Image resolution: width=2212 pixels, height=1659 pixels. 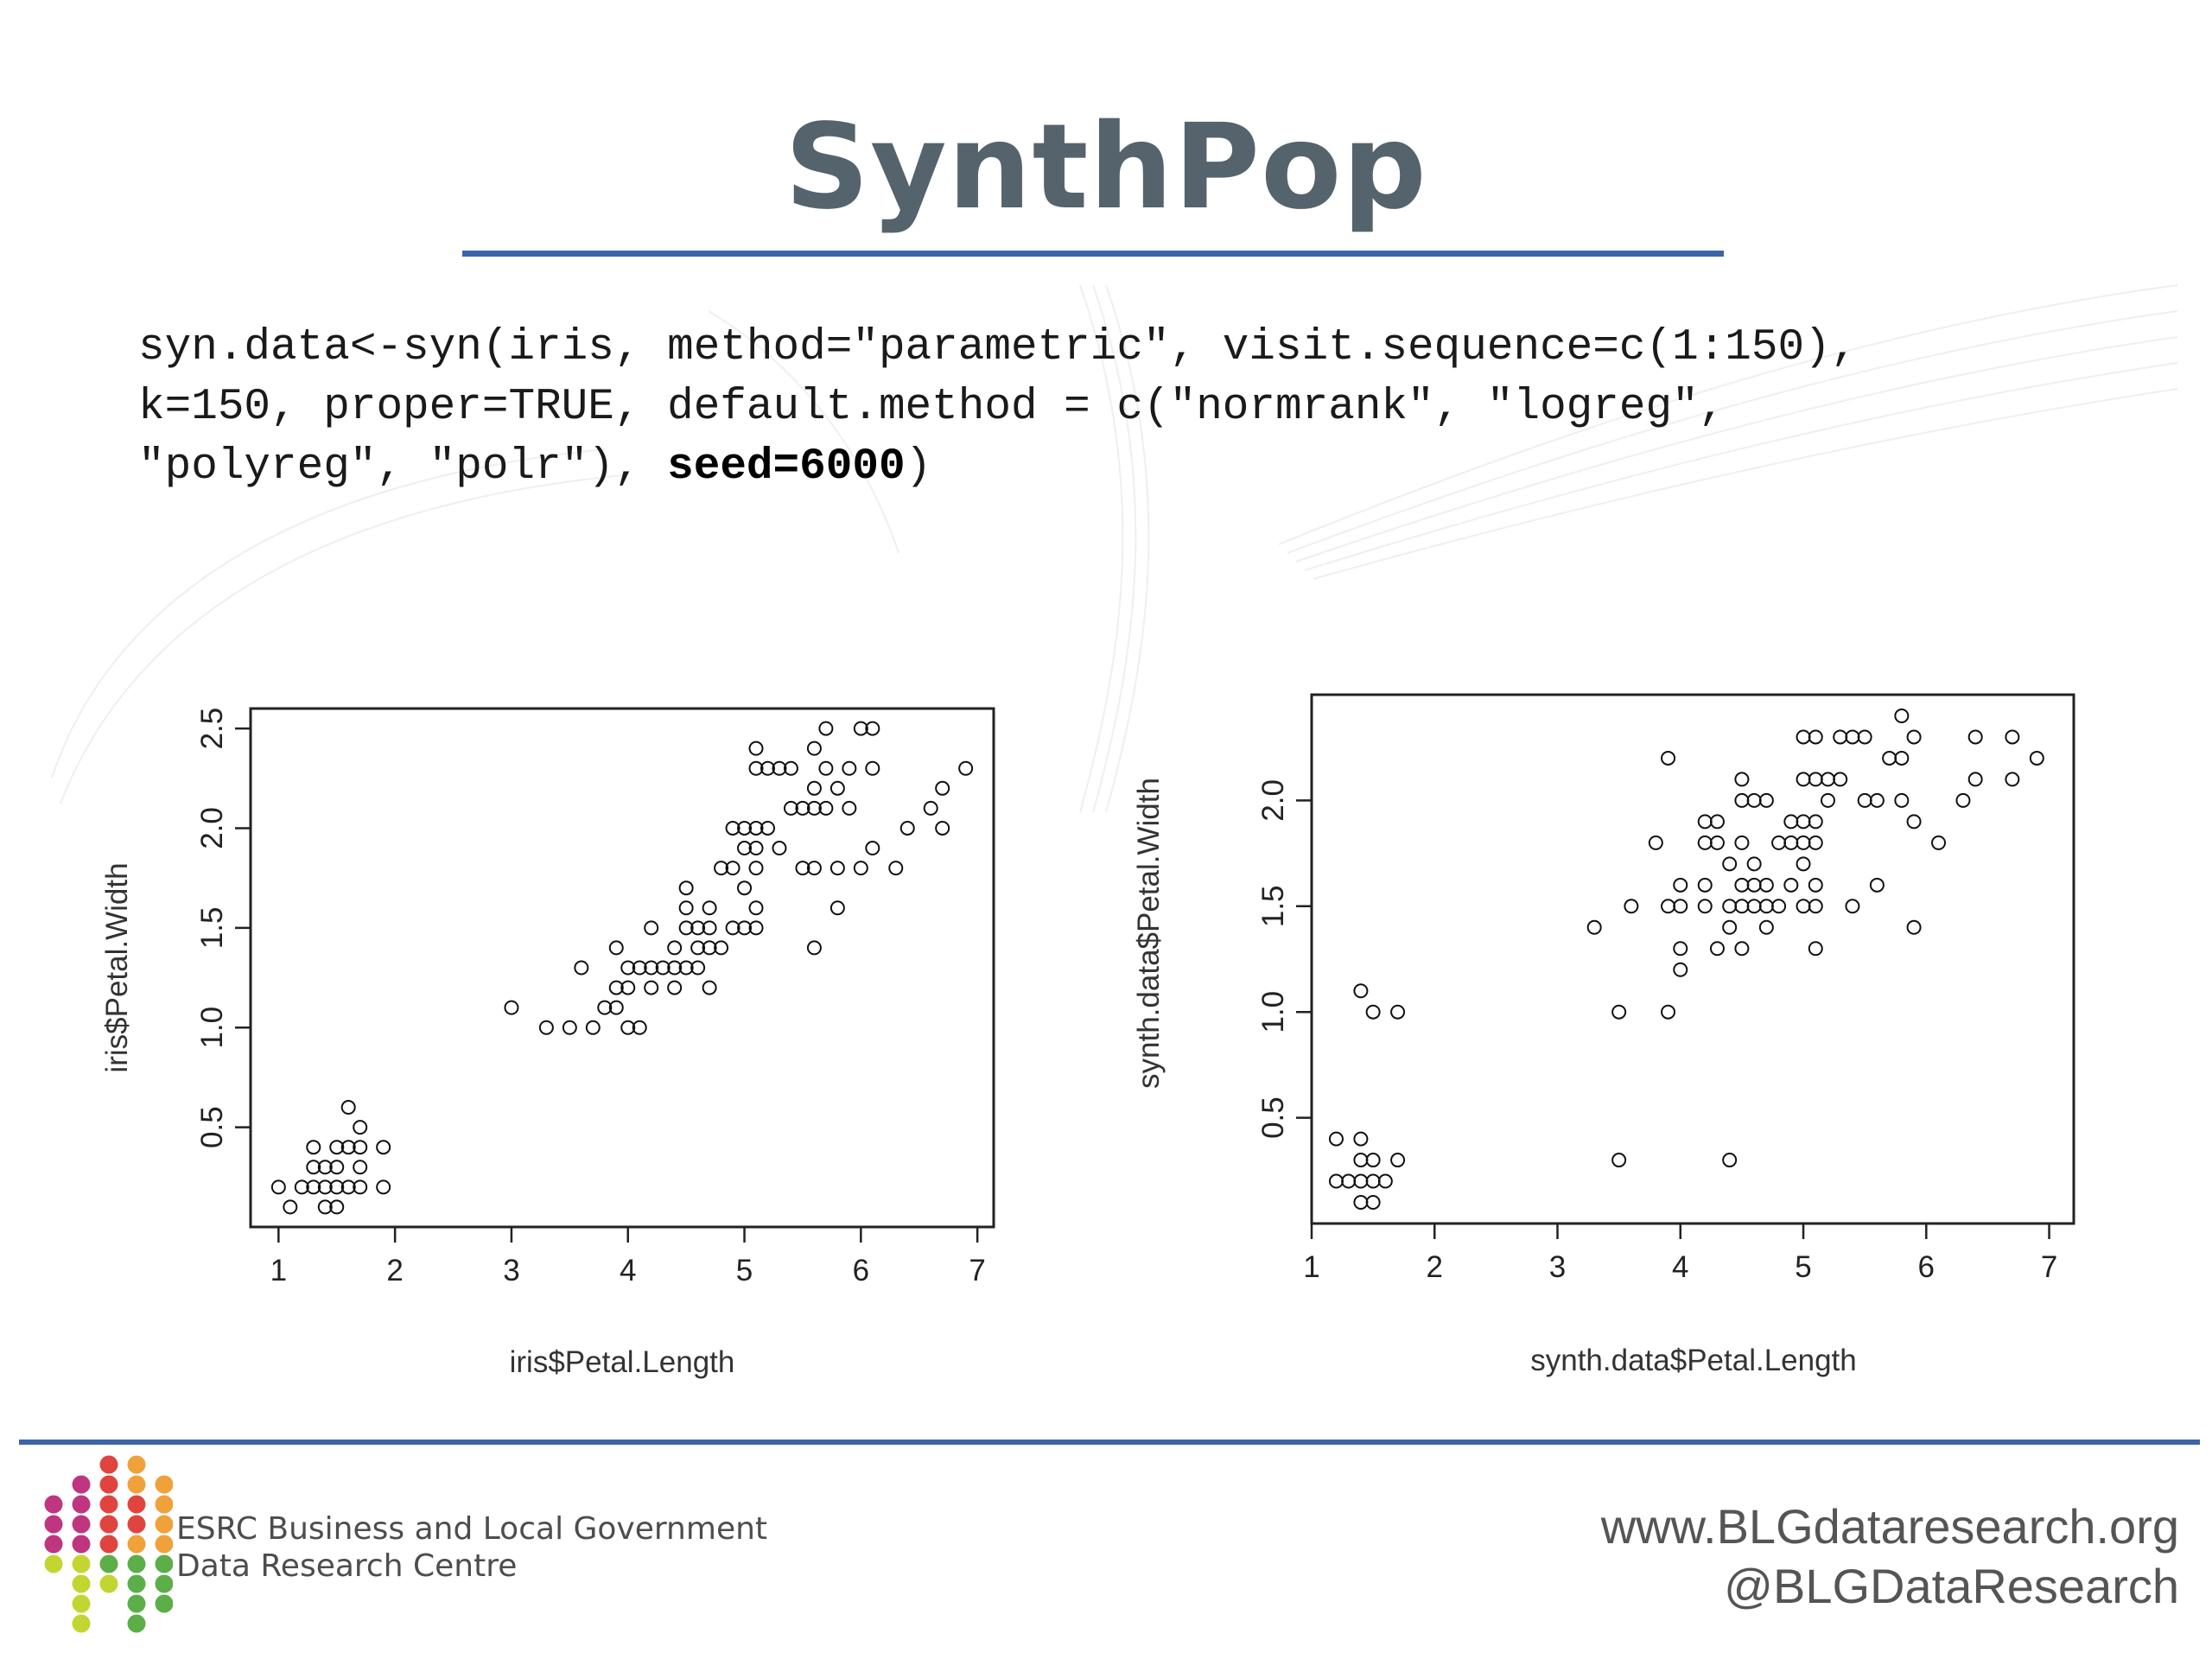 I want to click on website-link: www.BLGdataresearch.org, so click(x=1889, y=1526).